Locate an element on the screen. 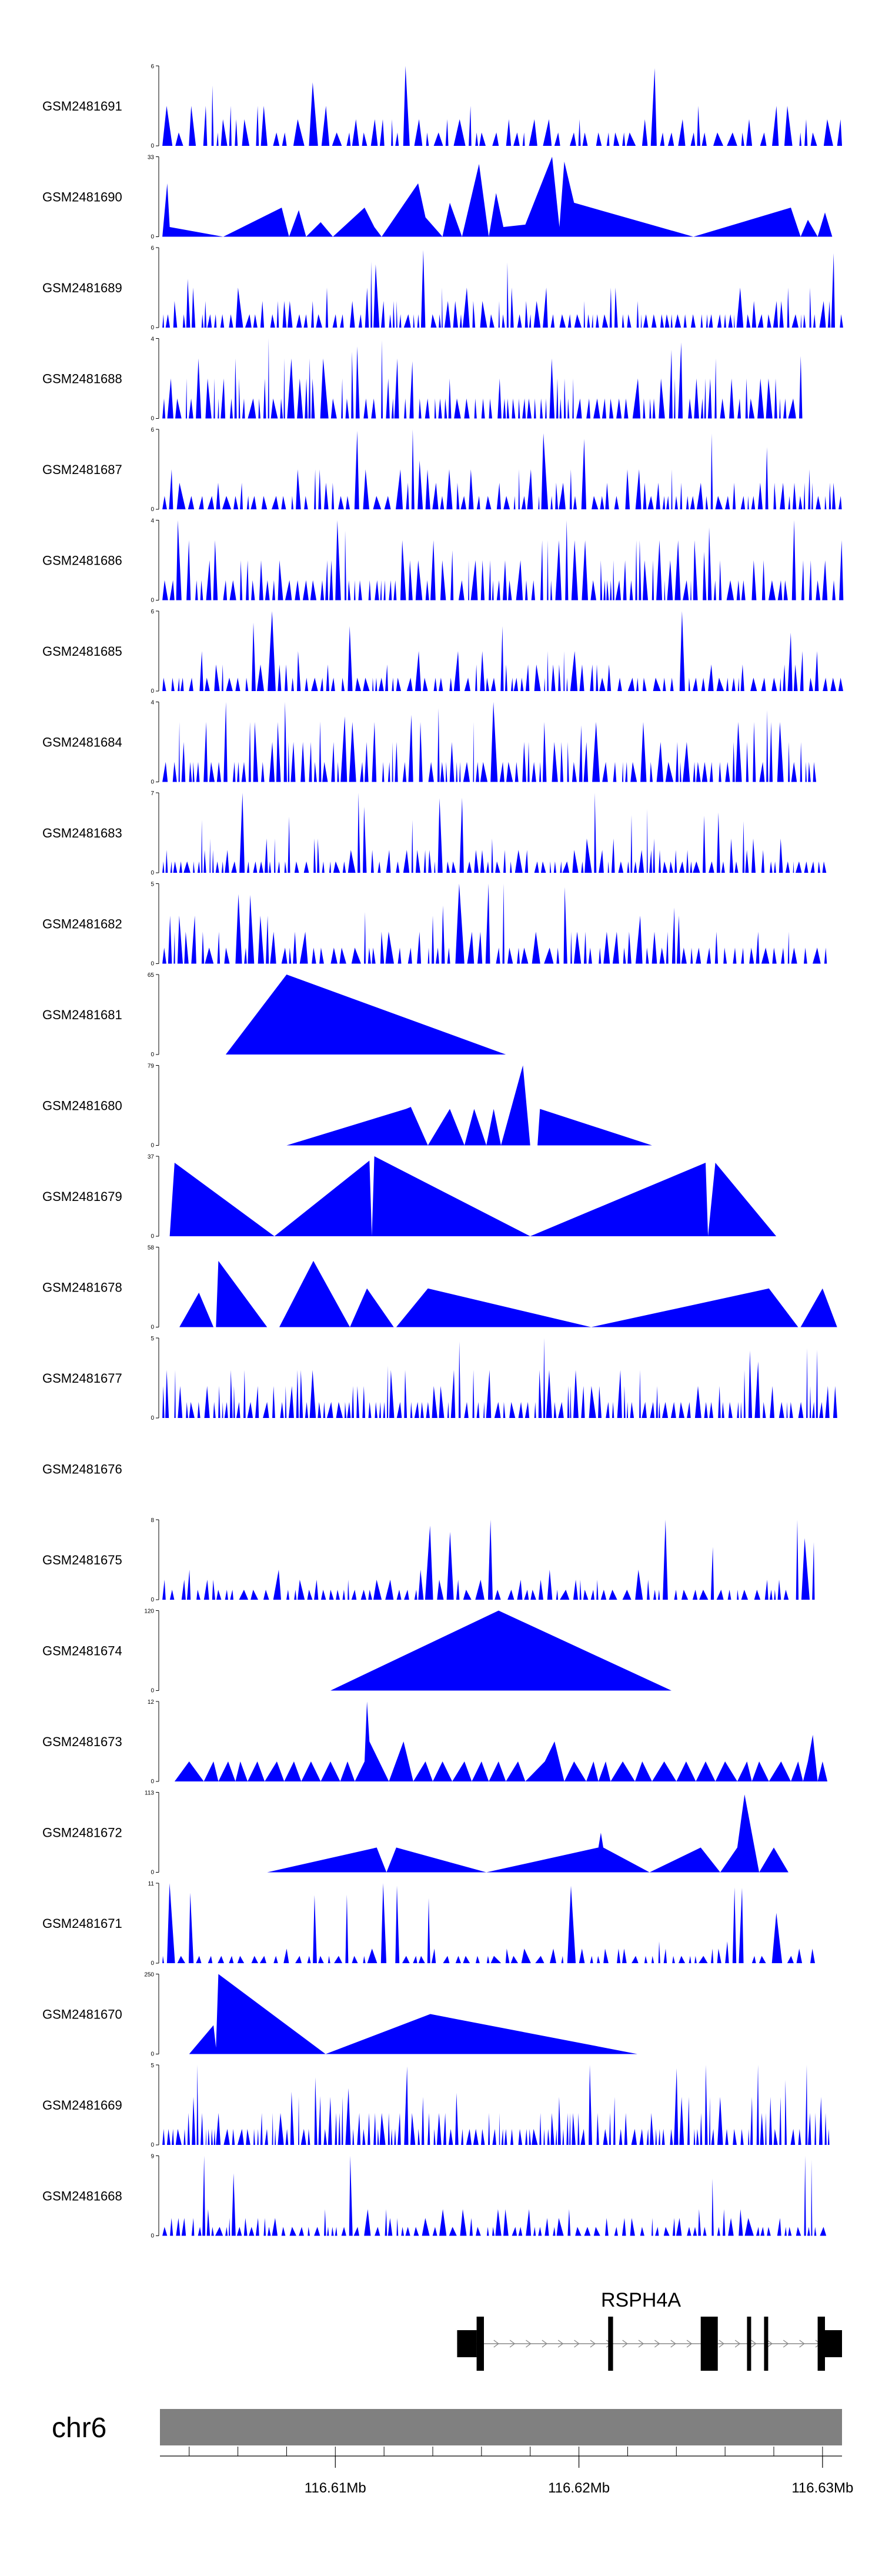  chromosome-band is located at coordinates (501, 2427).